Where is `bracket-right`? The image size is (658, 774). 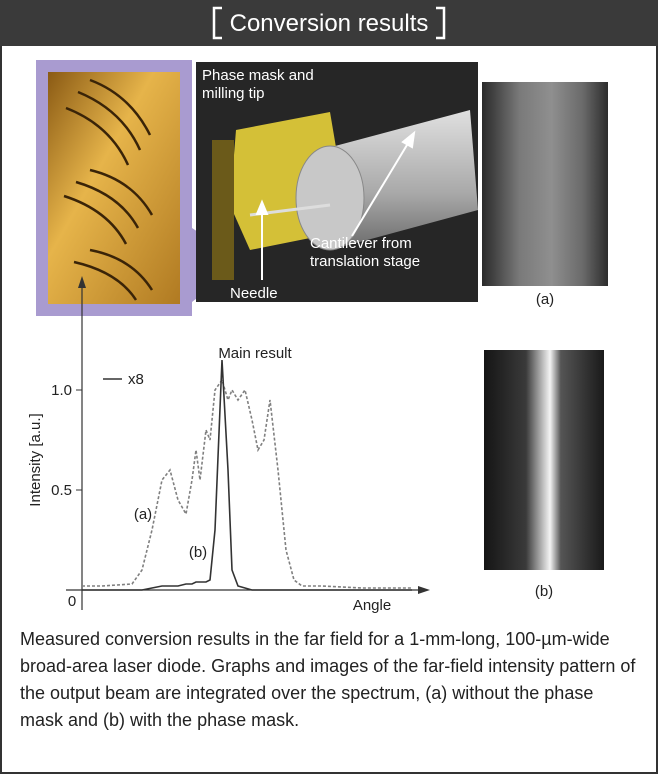
bracket-right is located at coordinates (441, 23).